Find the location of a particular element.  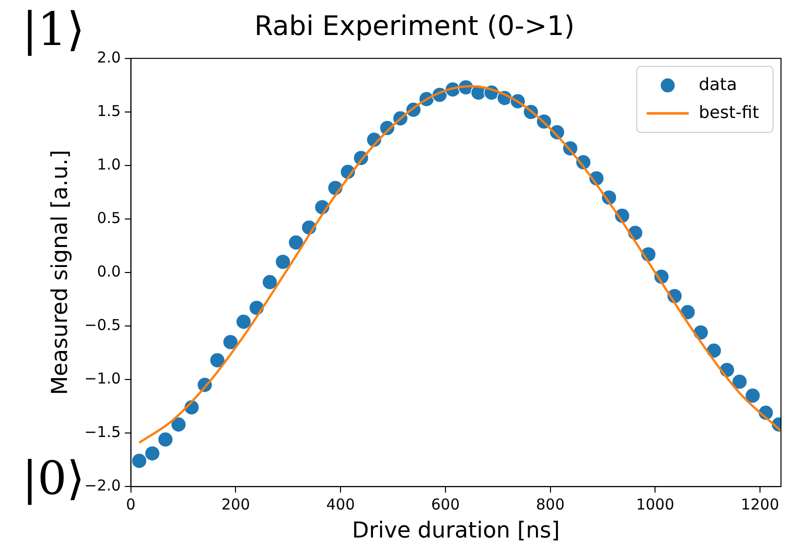

text: |1⟩ is located at coordinates (53, 29).